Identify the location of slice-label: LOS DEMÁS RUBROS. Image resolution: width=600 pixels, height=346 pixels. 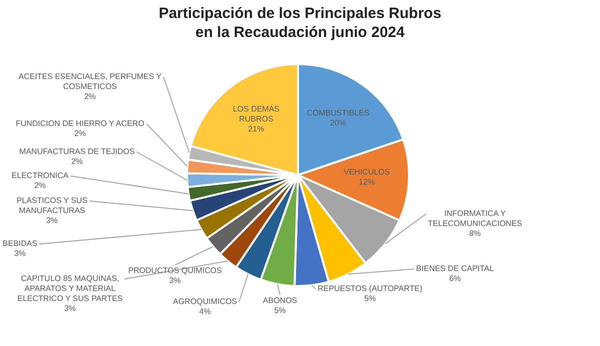
(256, 114).